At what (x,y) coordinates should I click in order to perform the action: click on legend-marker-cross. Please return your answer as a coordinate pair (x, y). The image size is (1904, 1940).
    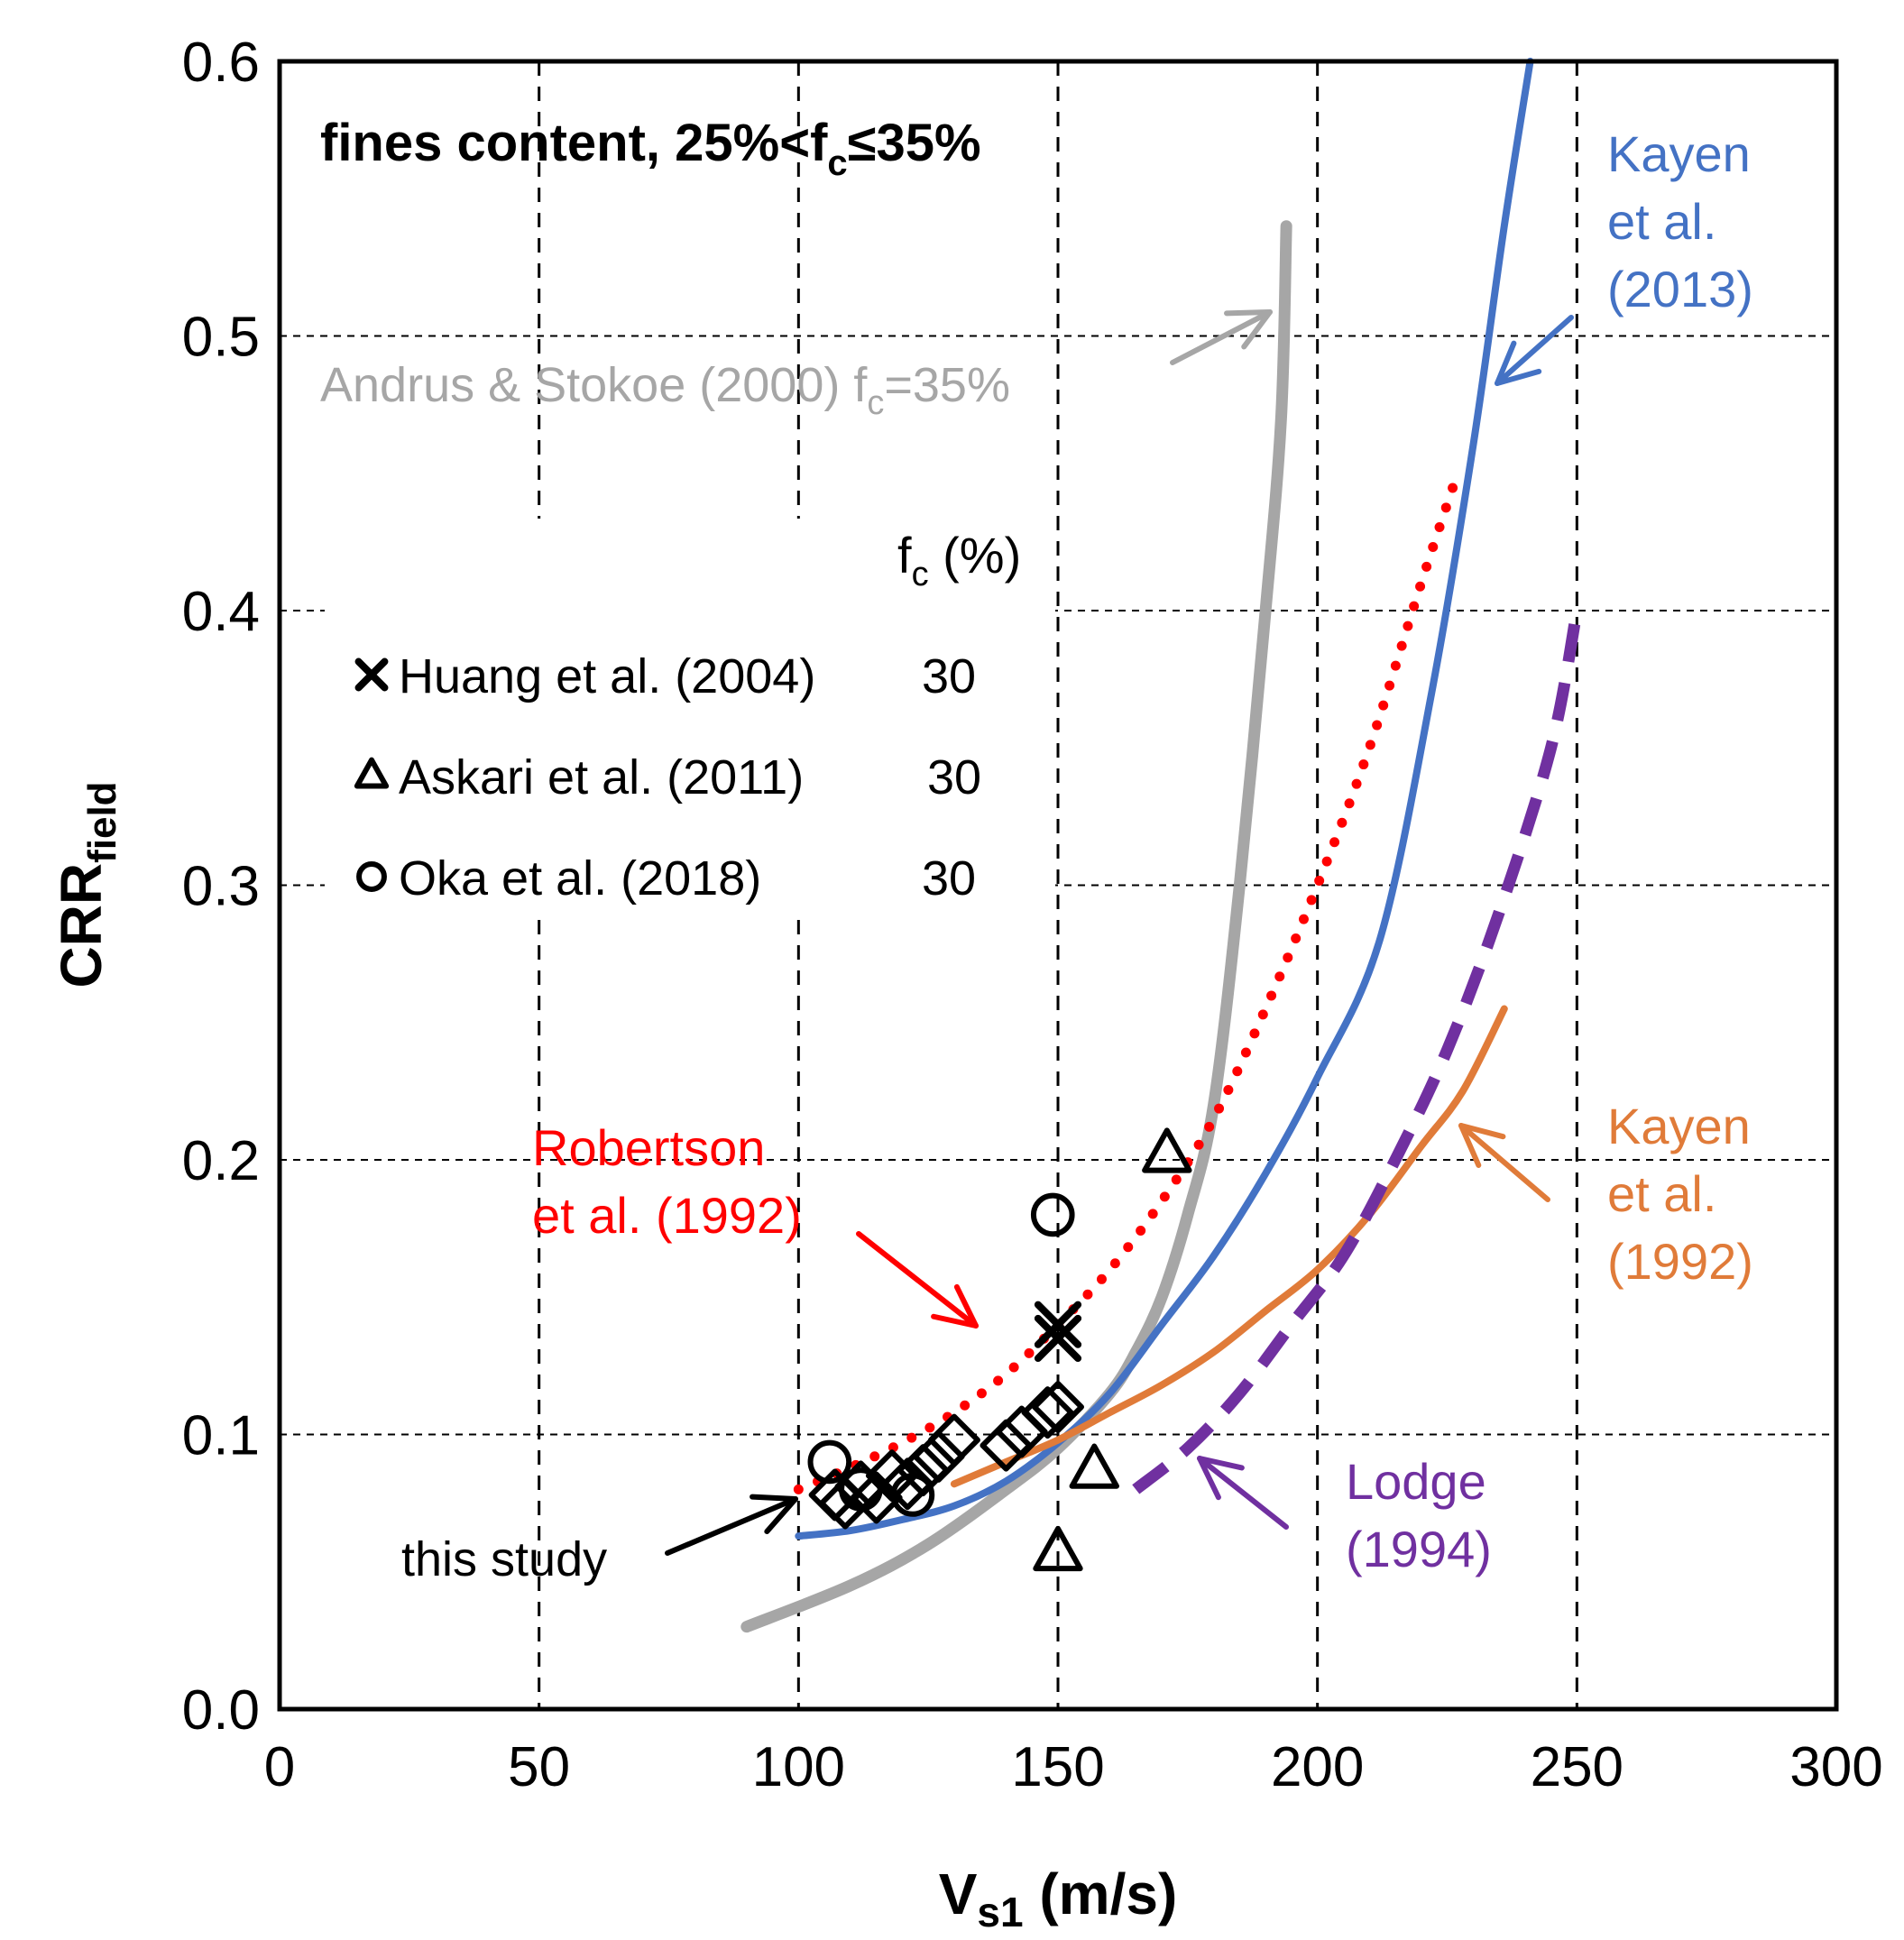
    Looking at the image, I should click on (371, 674).